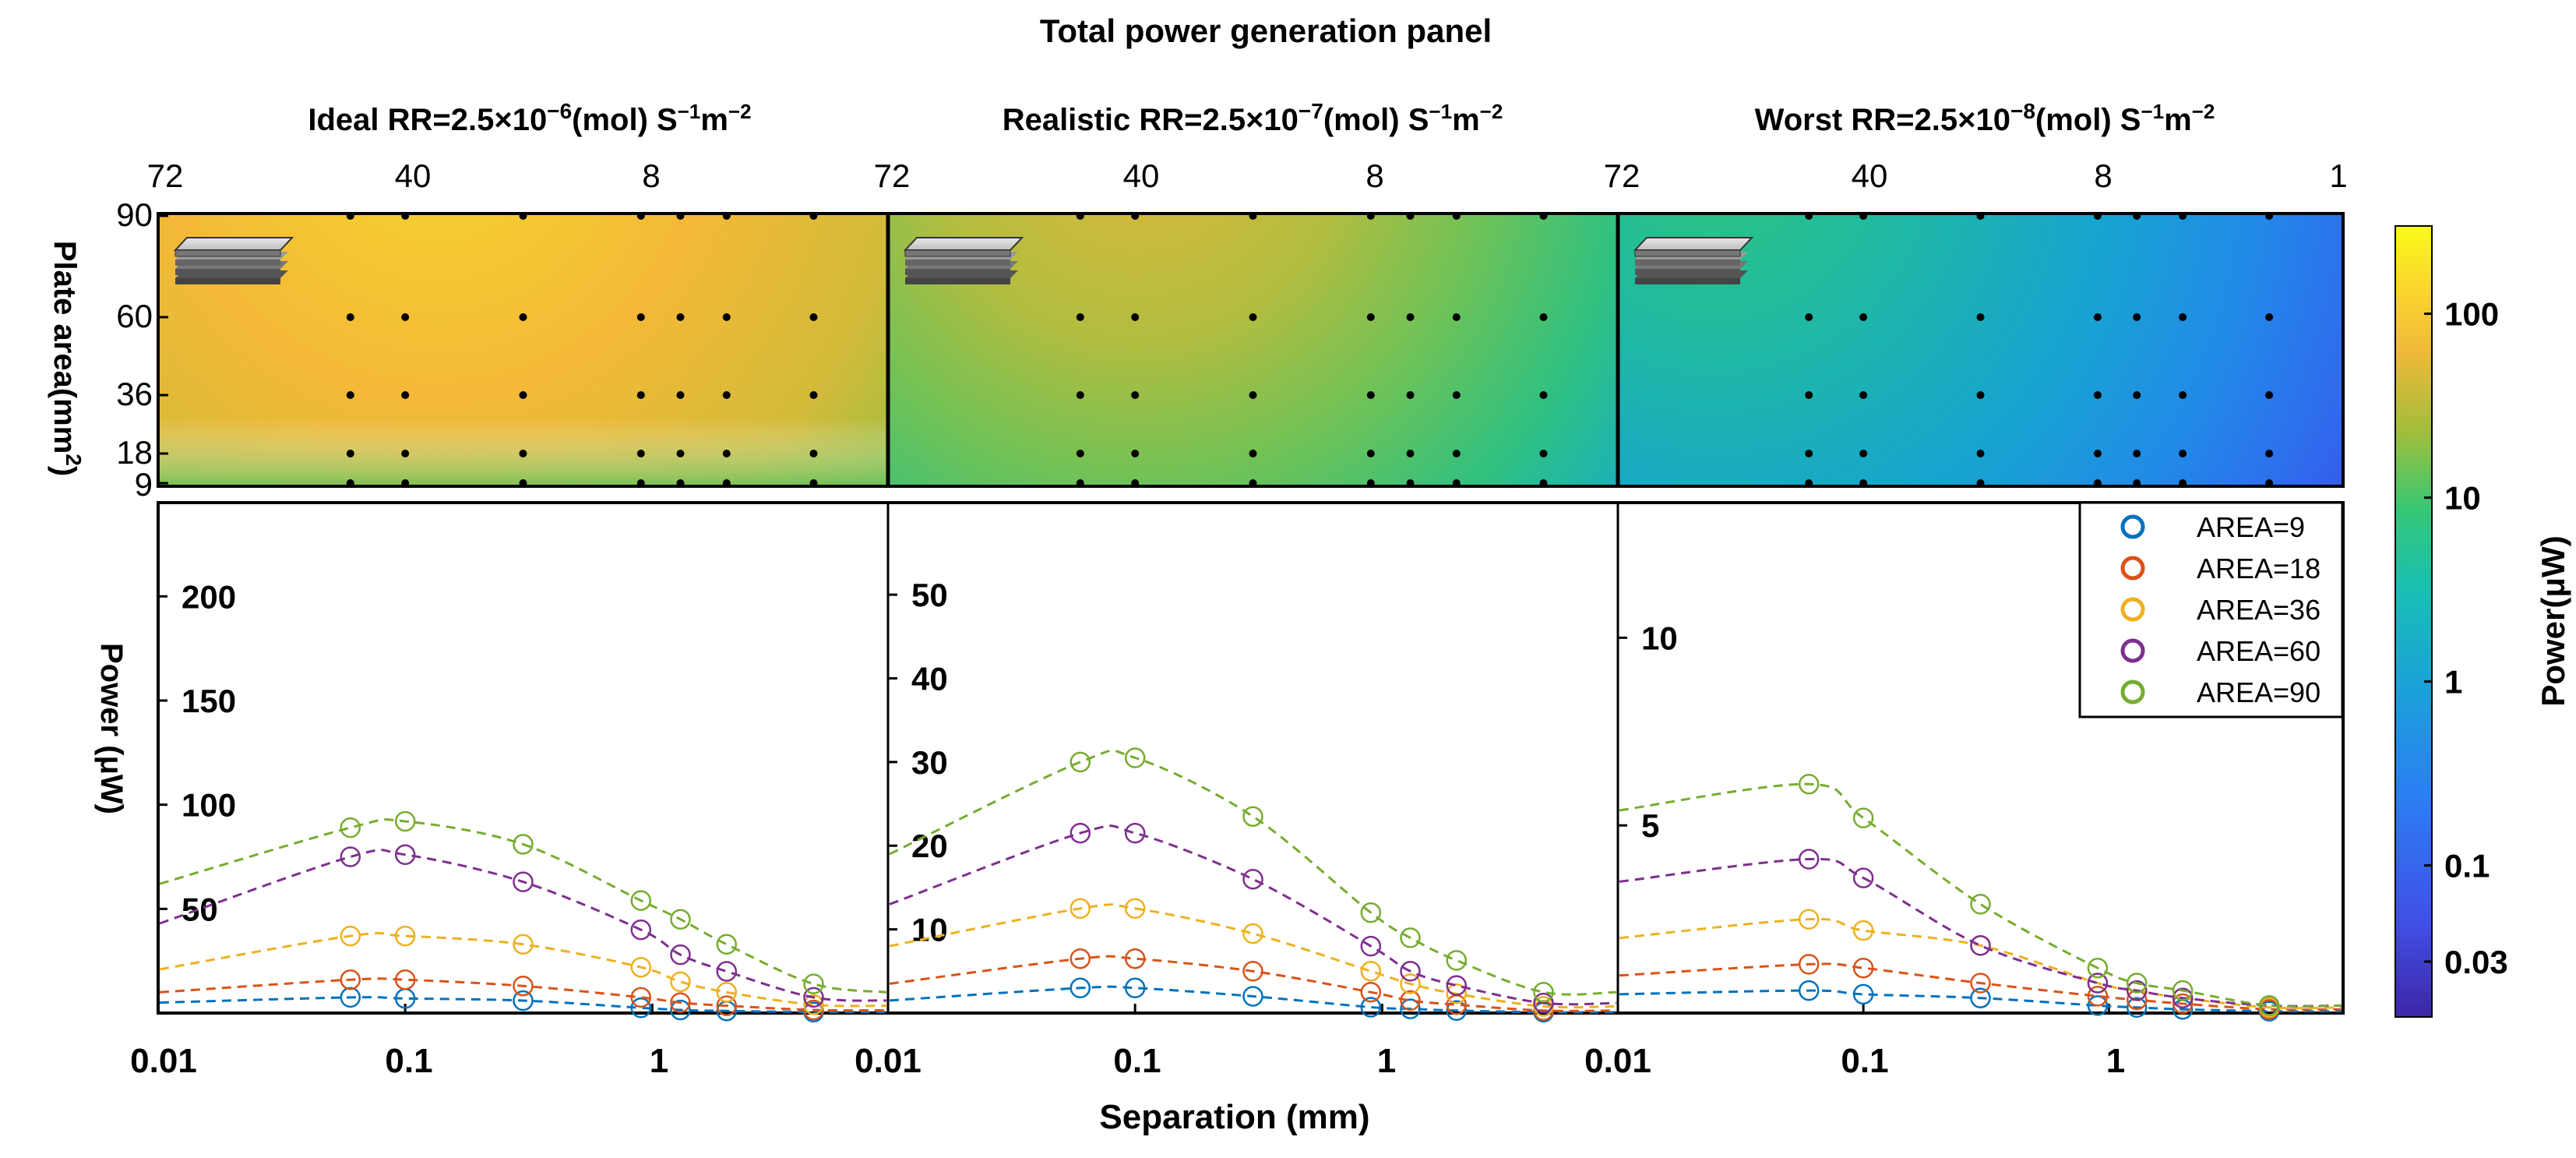  Describe the element at coordinates (1985, 118) in the screenshot. I see `panel-title-worst: Worst RR=2.5×10−8(mol) S−1m−2` at that location.